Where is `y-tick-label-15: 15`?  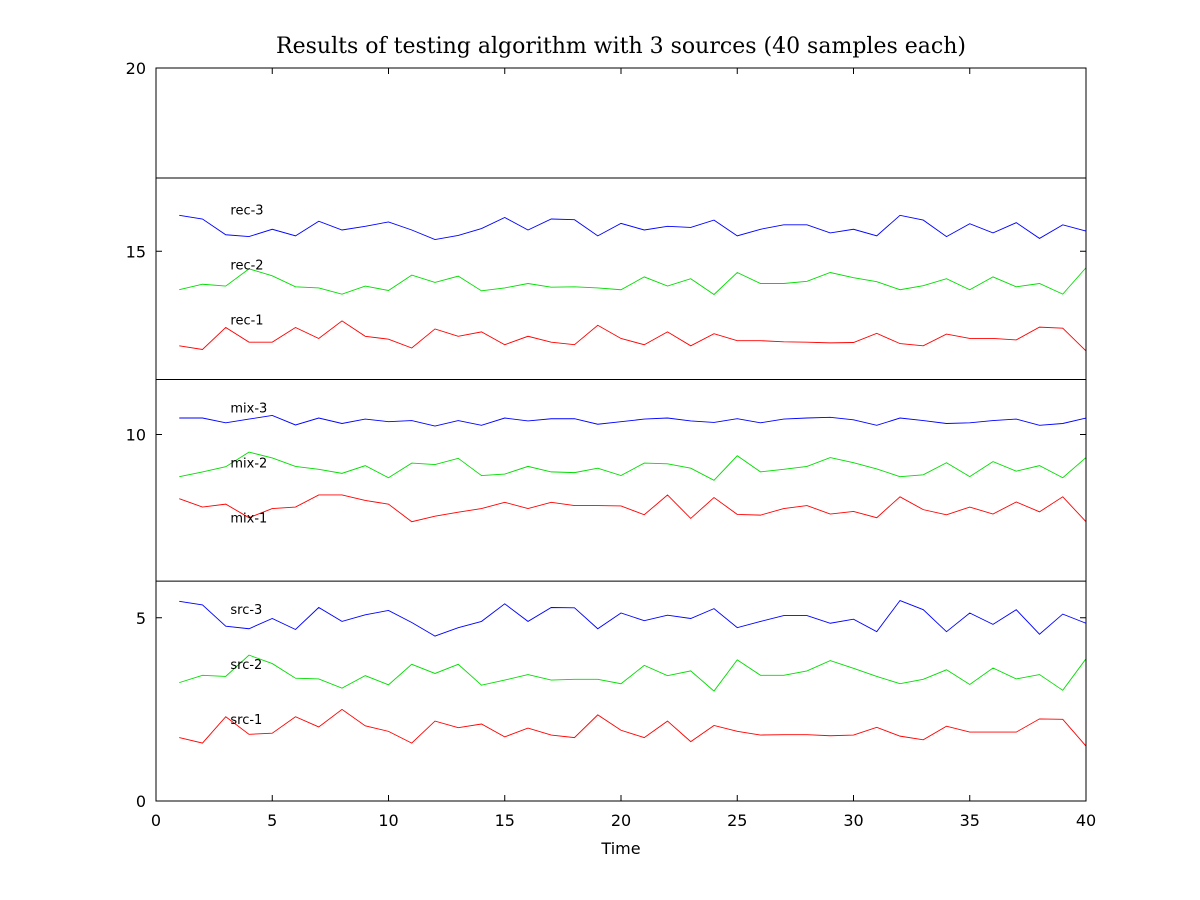
y-tick-label-15: 15 is located at coordinates (136, 251).